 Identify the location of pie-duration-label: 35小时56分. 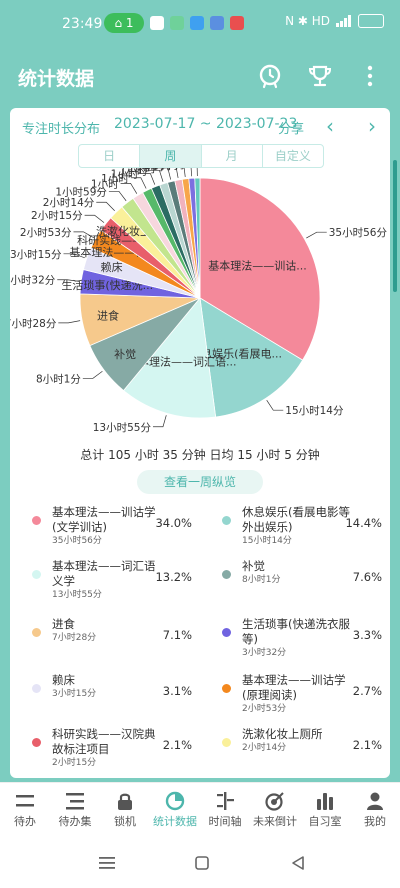
(358, 233).